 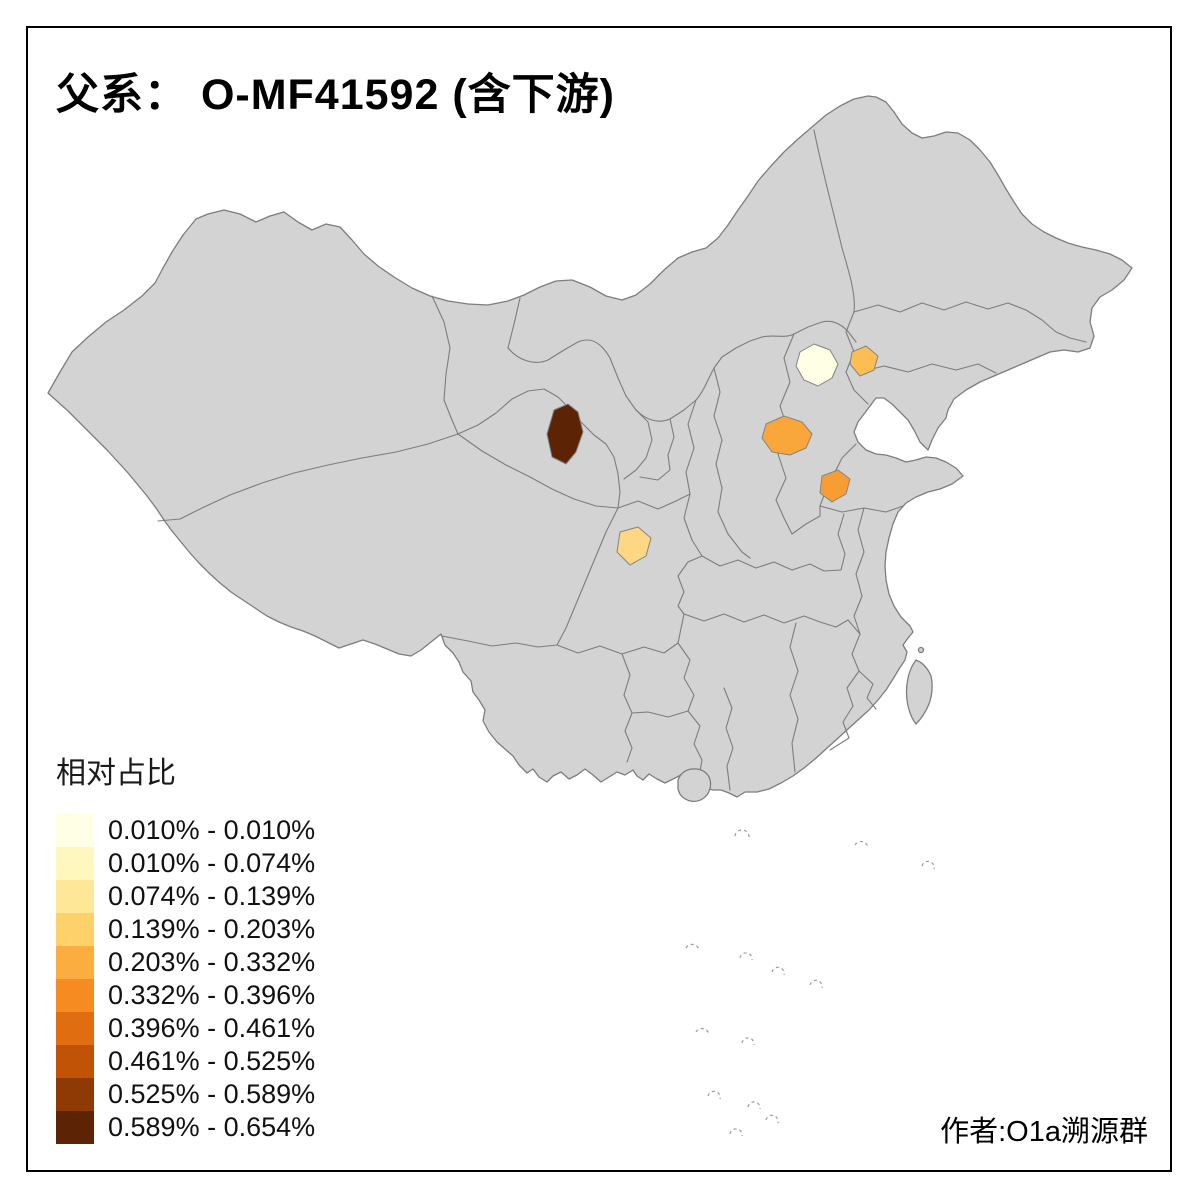 I want to click on legend-item: 0.589% - 0.654%, so click(x=185, y=1127).